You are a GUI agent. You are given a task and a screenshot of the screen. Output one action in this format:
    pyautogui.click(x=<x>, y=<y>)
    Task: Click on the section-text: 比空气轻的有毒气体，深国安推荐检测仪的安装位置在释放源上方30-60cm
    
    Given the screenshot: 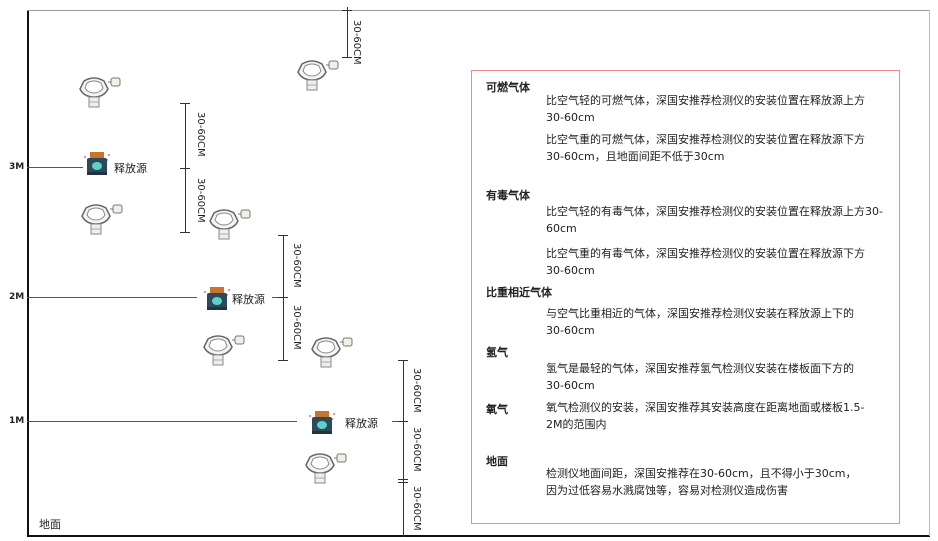 What is the action you would take?
    pyautogui.click(x=714, y=220)
    